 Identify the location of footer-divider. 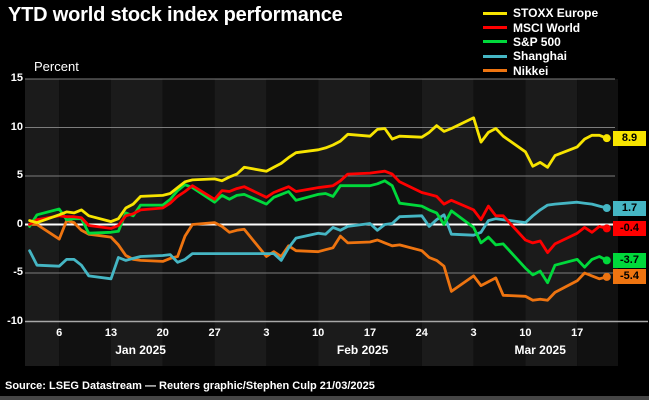
(324, 398).